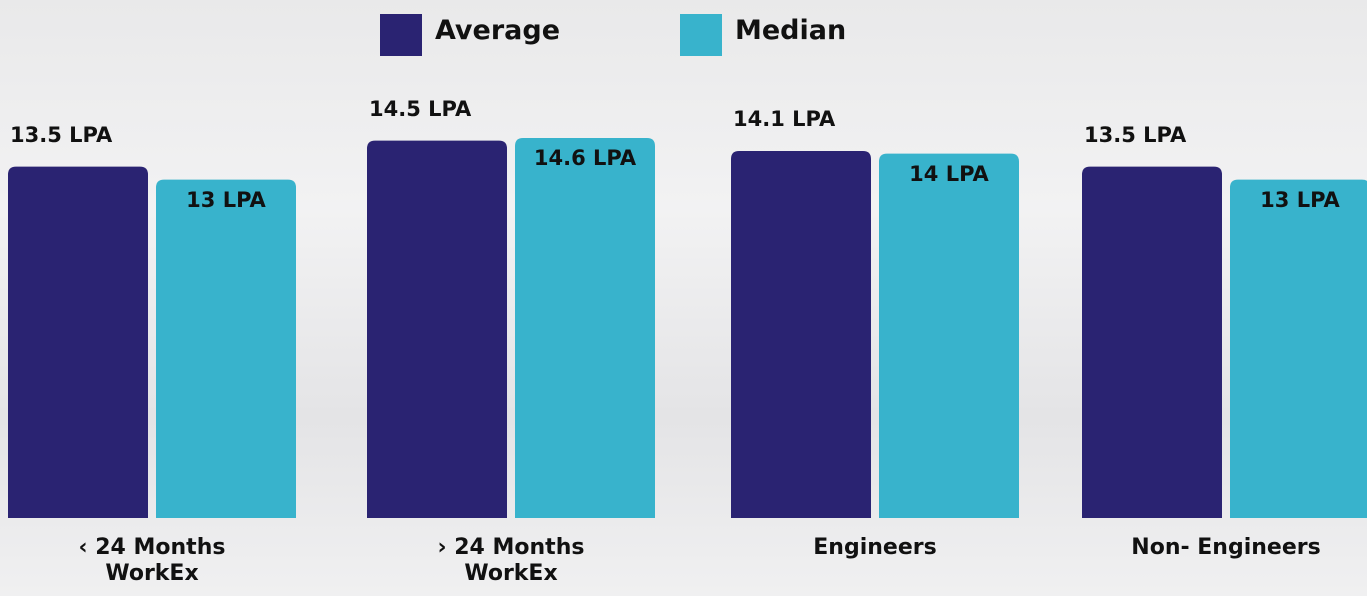  I want to click on value-label: 14 LPA, so click(949, 173).